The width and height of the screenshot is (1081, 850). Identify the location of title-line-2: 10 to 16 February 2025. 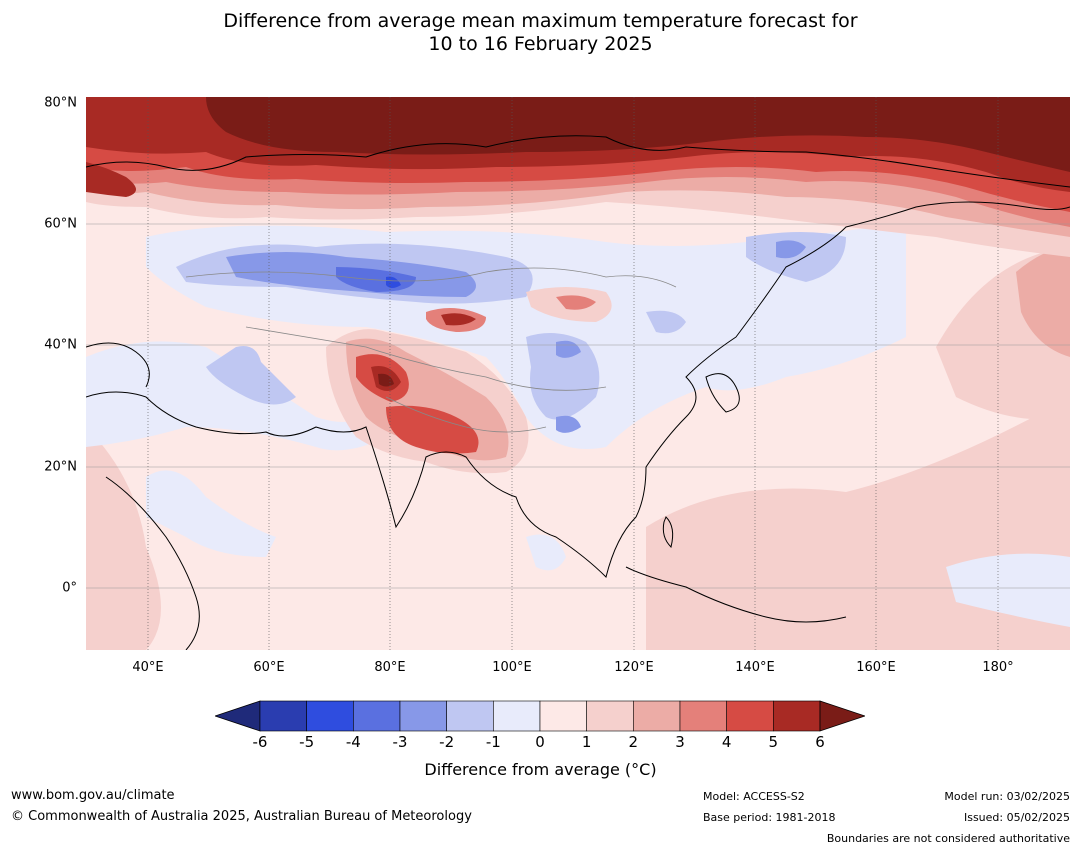
(540, 44).